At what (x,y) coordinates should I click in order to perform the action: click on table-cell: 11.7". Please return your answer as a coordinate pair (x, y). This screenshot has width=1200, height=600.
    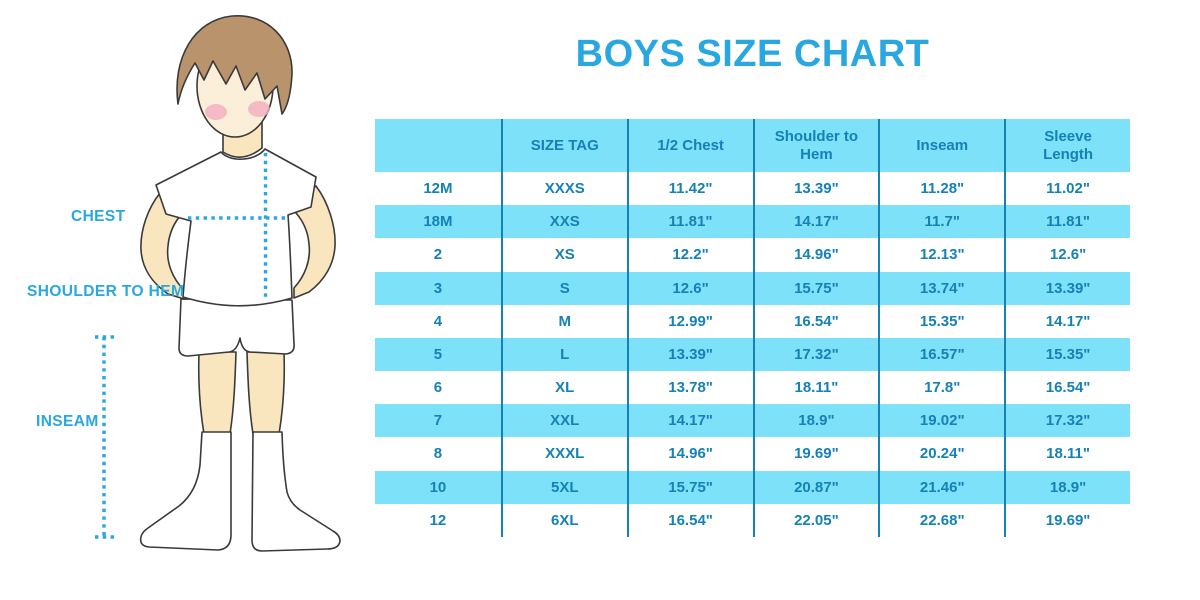
    Looking at the image, I should click on (941, 222).